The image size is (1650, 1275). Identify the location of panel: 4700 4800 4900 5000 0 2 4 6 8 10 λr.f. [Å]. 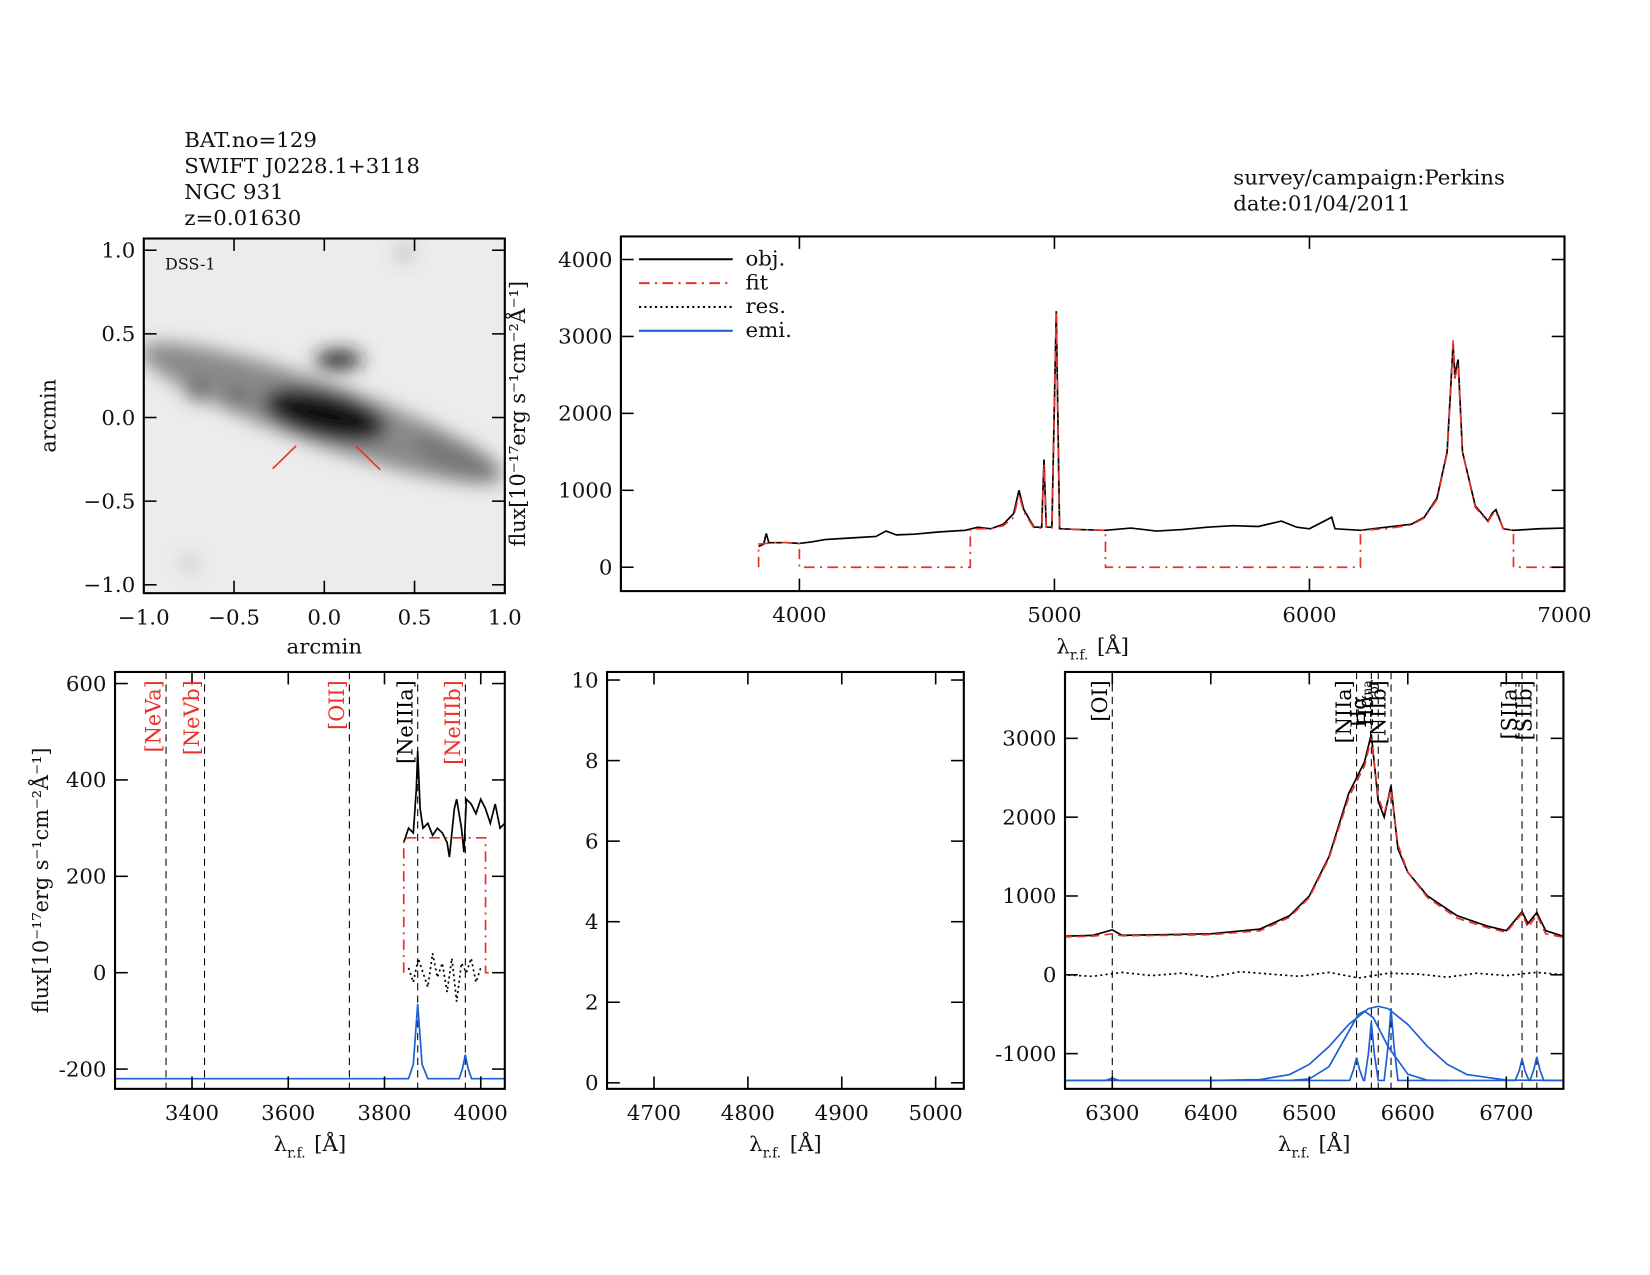
(768, 914).